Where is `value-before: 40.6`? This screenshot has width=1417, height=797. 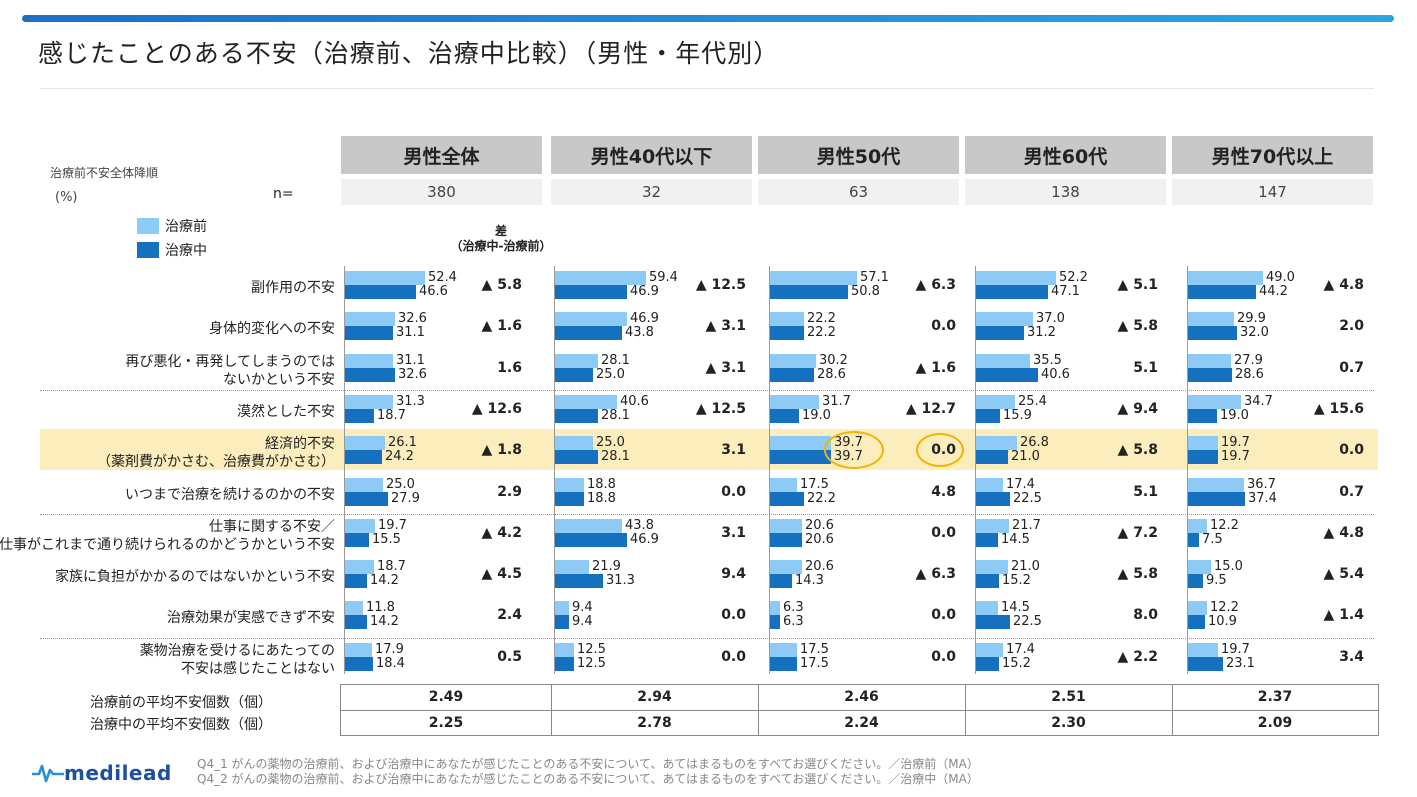
value-before: 40.6 is located at coordinates (634, 401).